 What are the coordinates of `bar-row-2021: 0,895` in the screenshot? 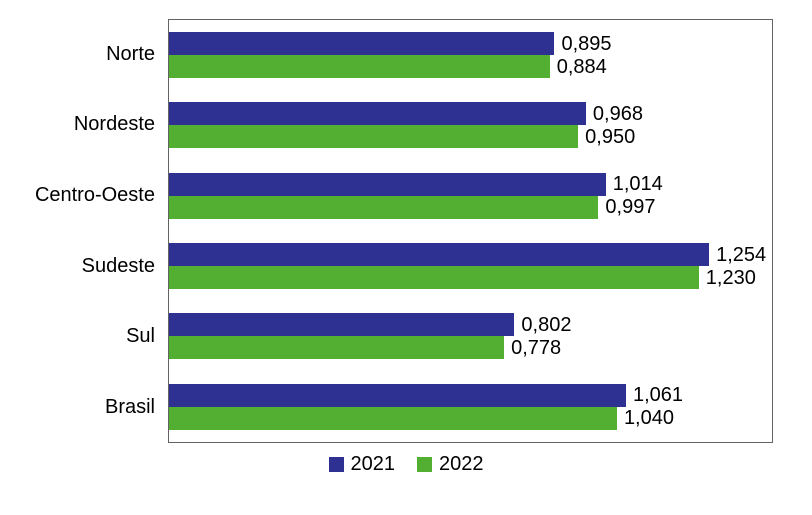 It's located at (470, 44).